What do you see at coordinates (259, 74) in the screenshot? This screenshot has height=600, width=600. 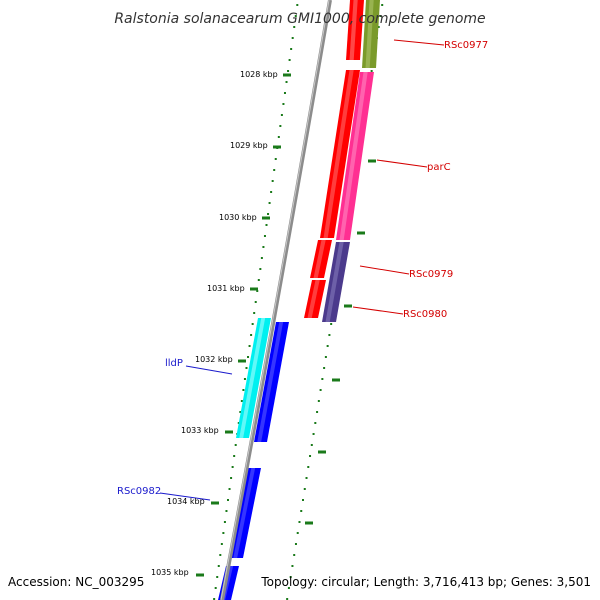 I see `tick-label-1028: 1028 kbp` at bounding box center [259, 74].